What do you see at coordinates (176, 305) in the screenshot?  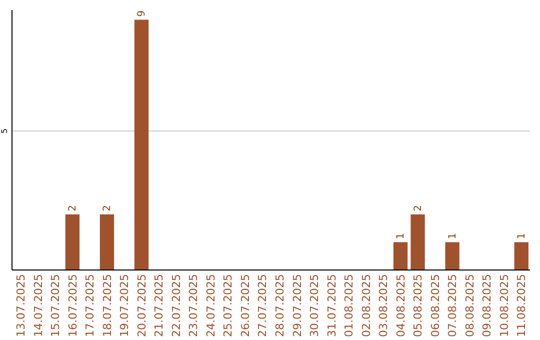 I see `x-tick-label: 22.07.2025` at bounding box center [176, 305].